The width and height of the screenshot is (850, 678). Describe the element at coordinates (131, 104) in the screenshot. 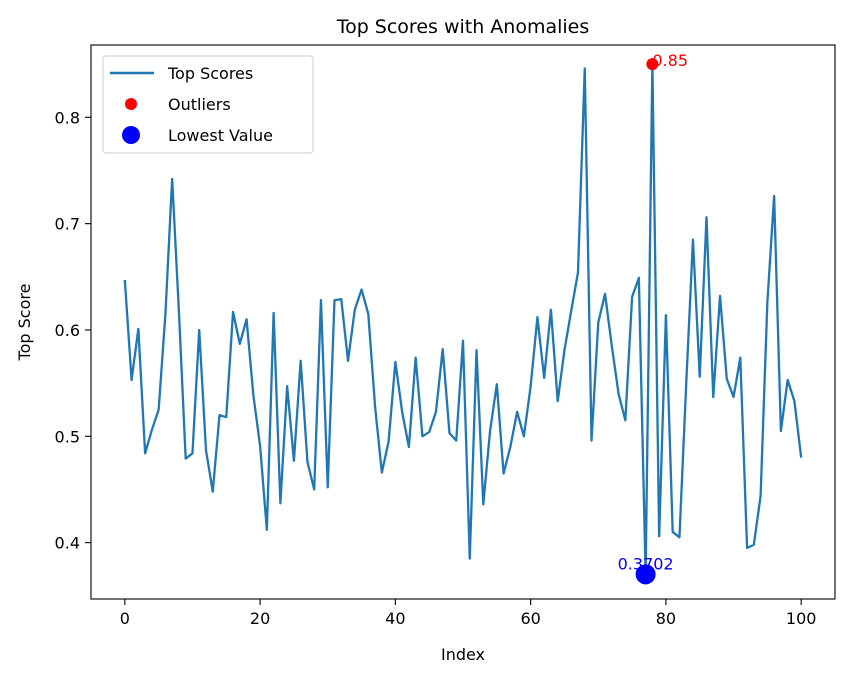

I see `legend-swatch-outliers` at that location.